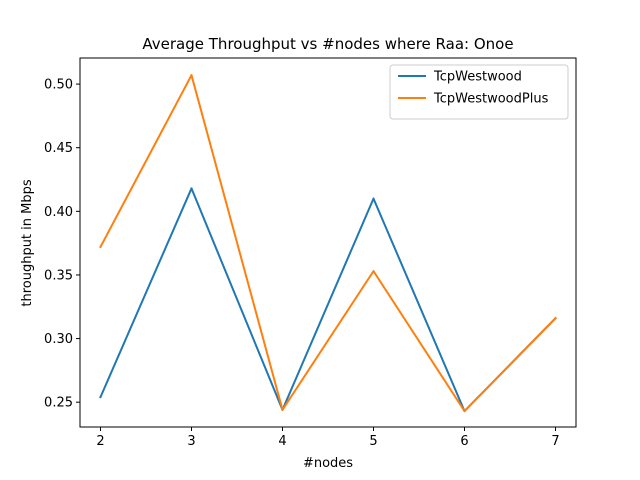  Describe the element at coordinates (58, 275) in the screenshot. I see `y-tick-label: 0.35` at that location.